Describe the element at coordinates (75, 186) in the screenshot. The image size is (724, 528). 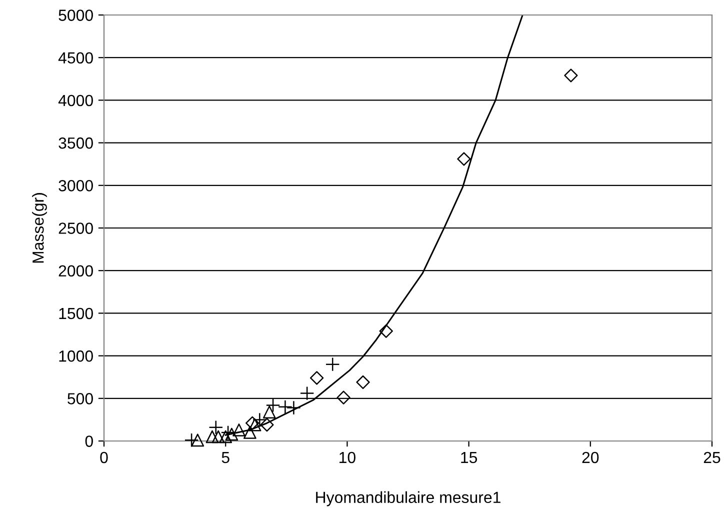
I see `y-tick-label: 3000` at that location.